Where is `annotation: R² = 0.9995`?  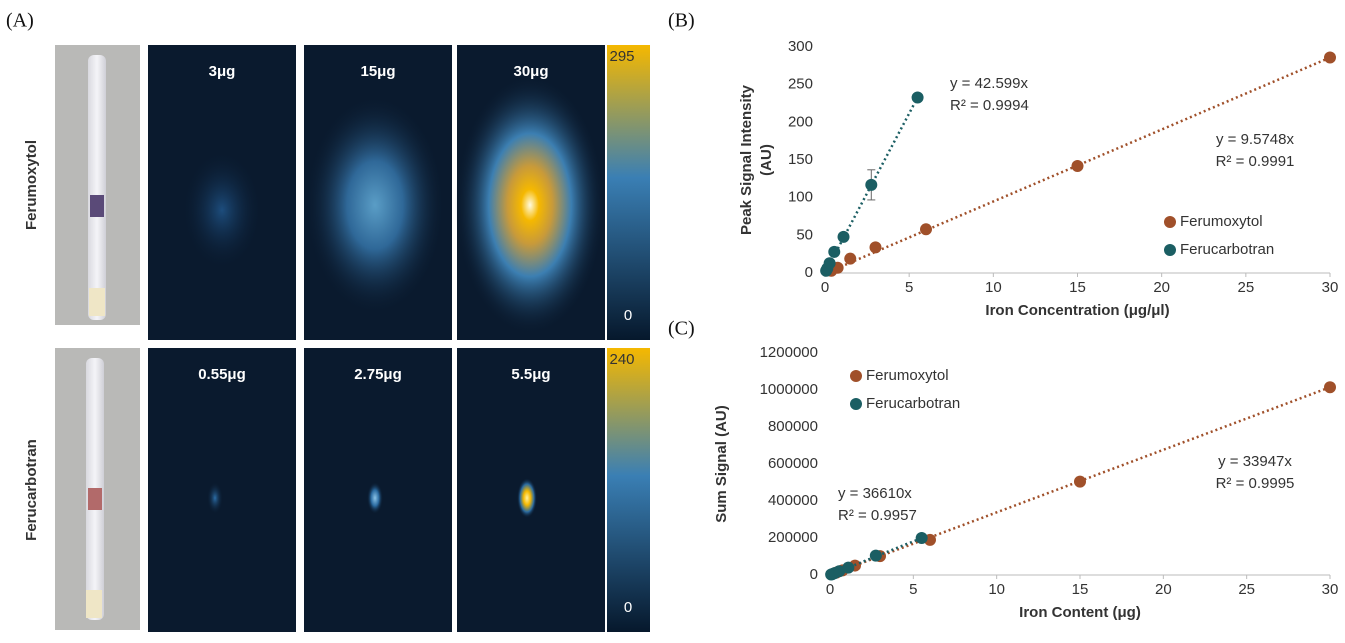
annotation: R² = 0.9995 is located at coordinates (1255, 483).